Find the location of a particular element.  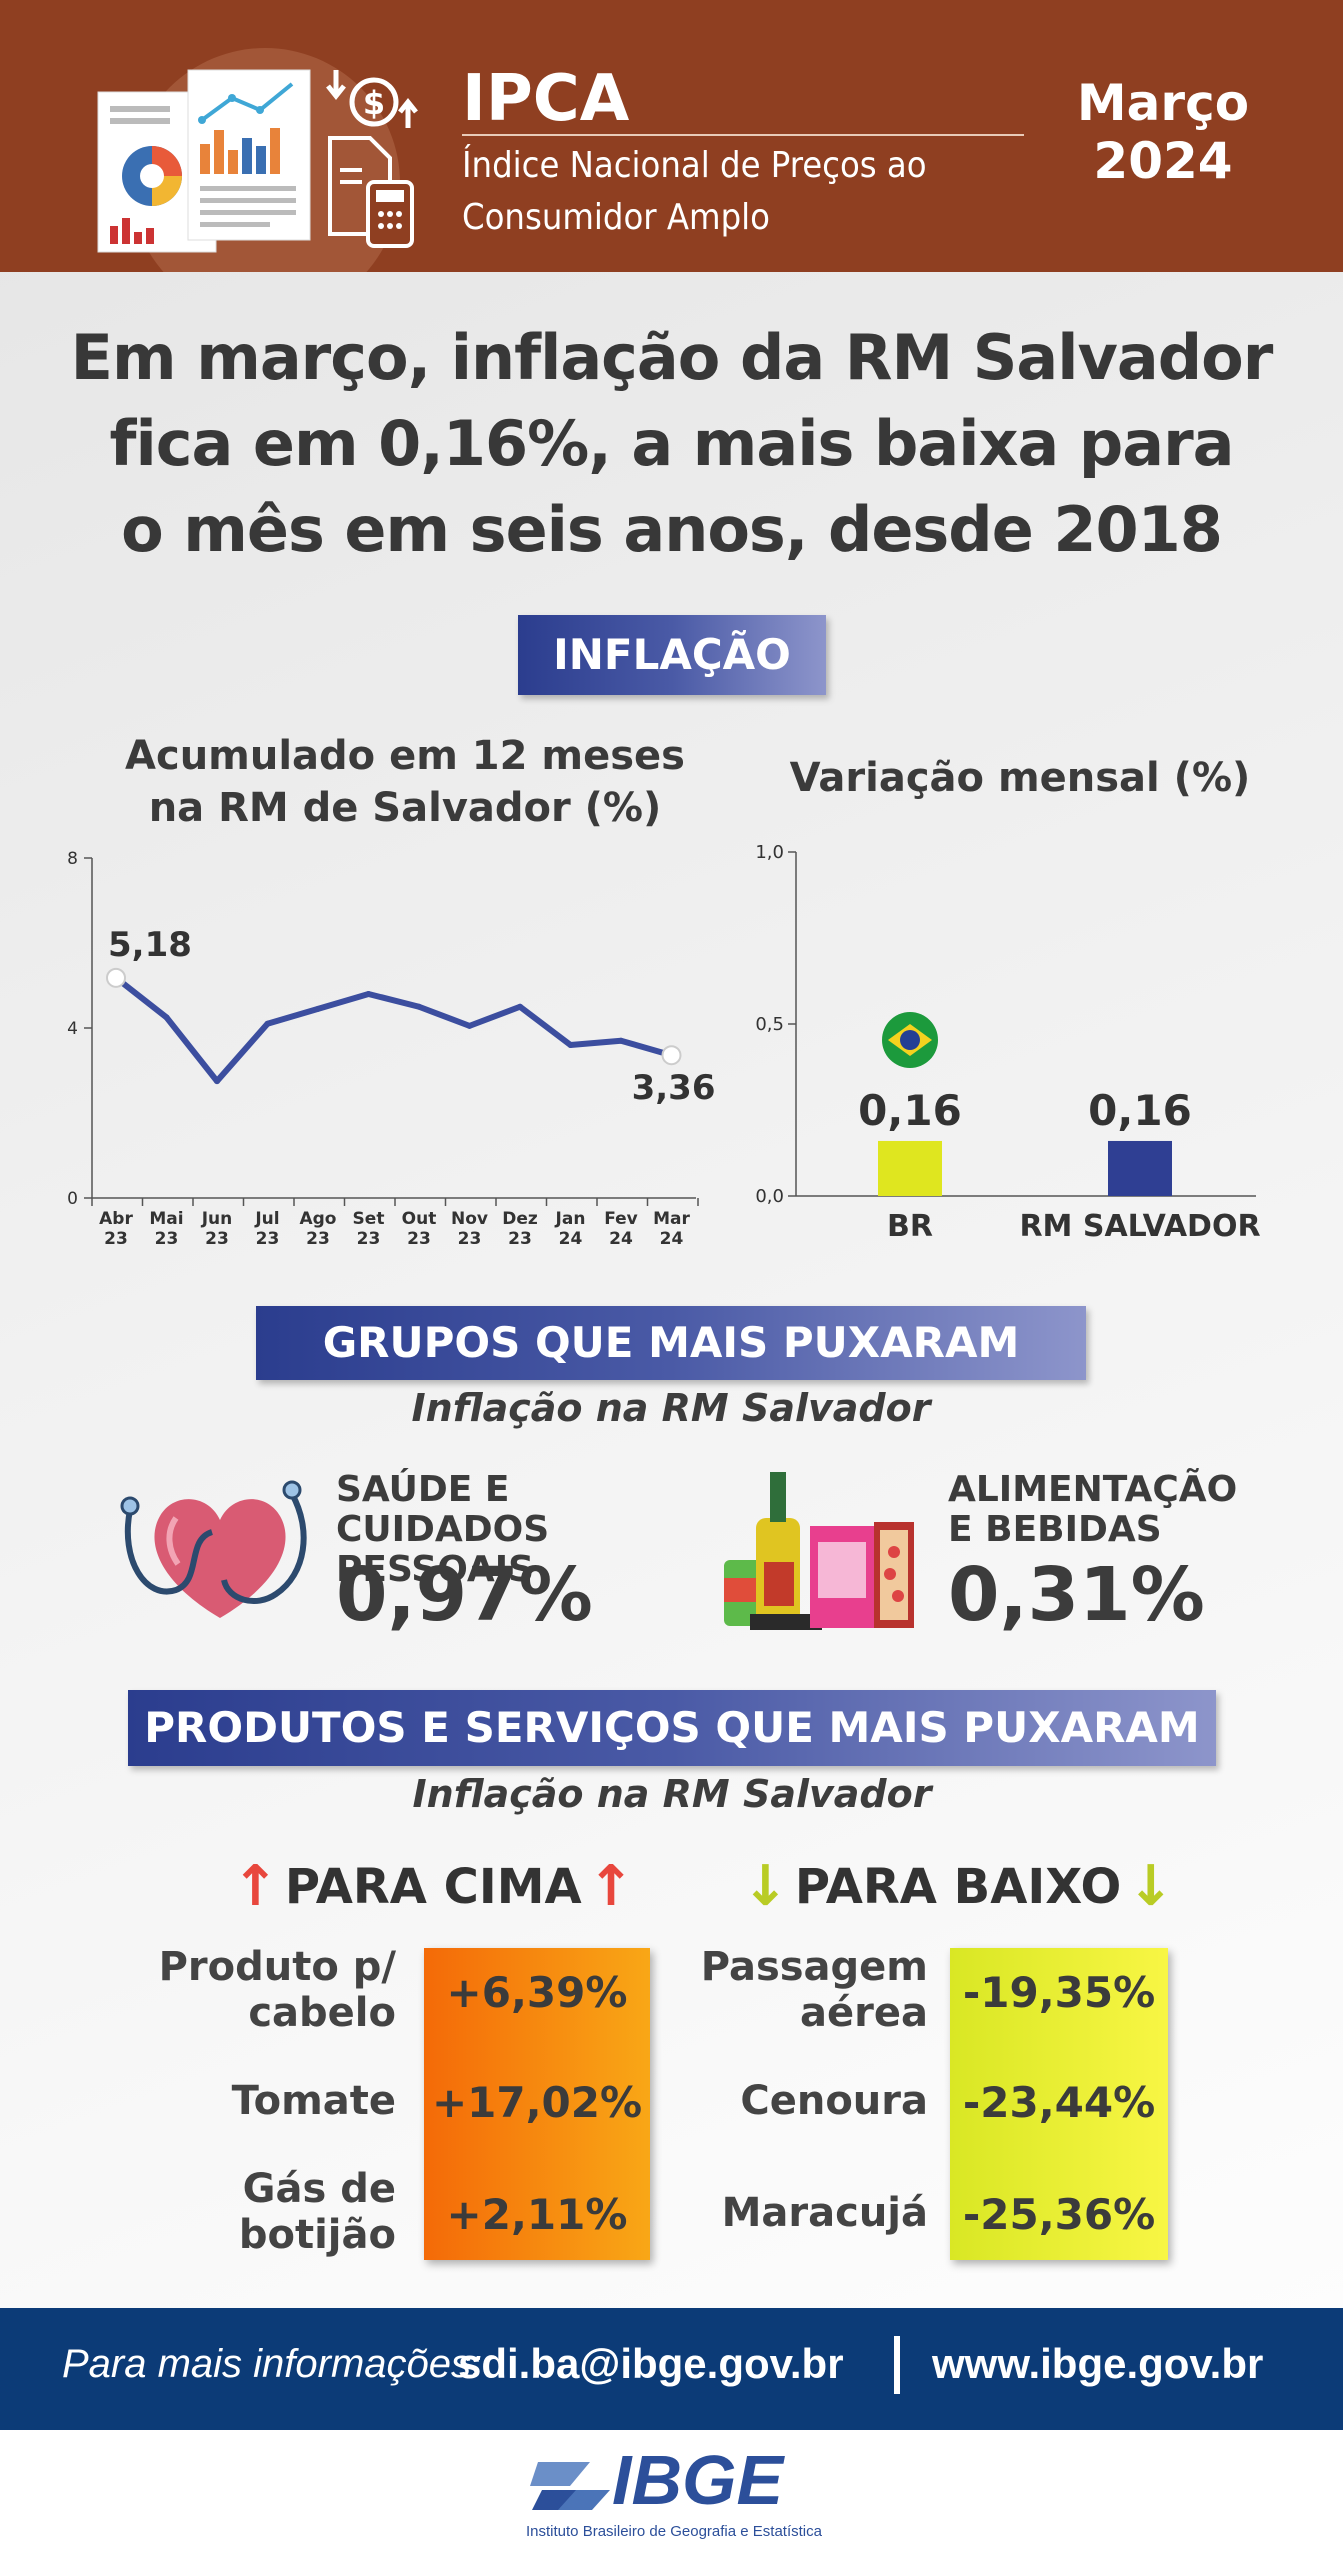

down-item-name: Cenoura is located at coordinates (834, 2101).